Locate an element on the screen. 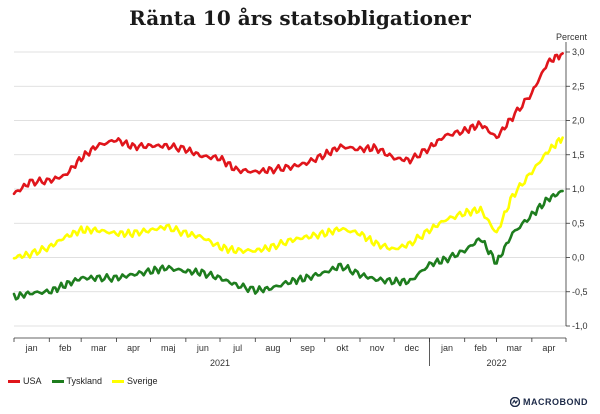  legend-item-usa: USA is located at coordinates (25, 381).